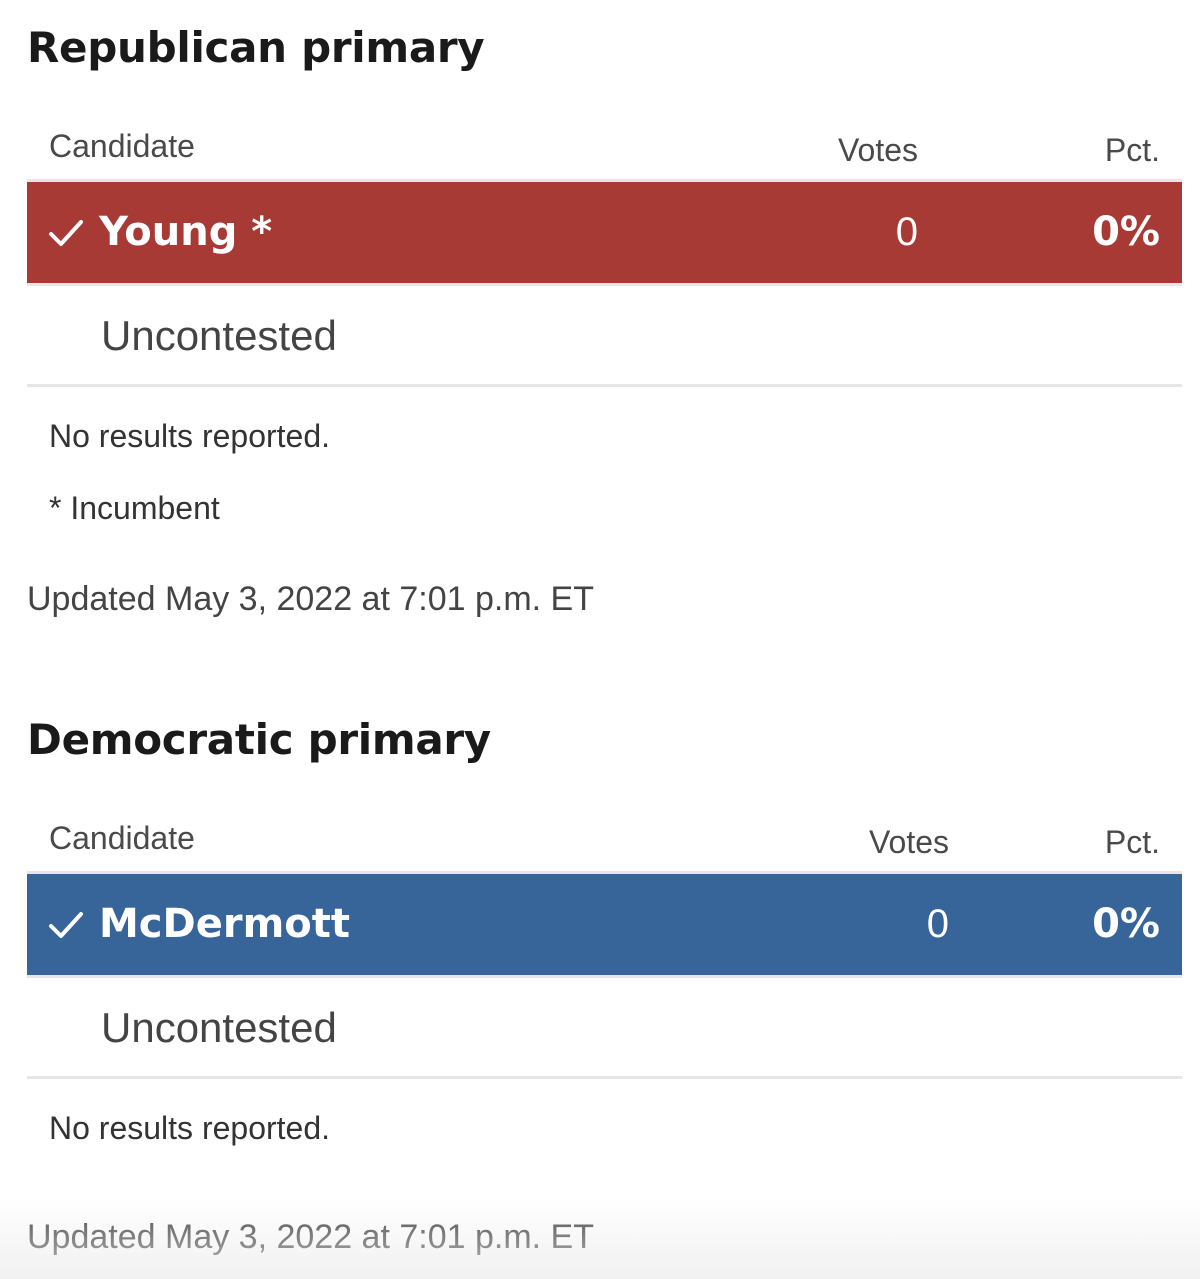  I want to click on winner-row: McDermott 0 0%, so click(604, 924).